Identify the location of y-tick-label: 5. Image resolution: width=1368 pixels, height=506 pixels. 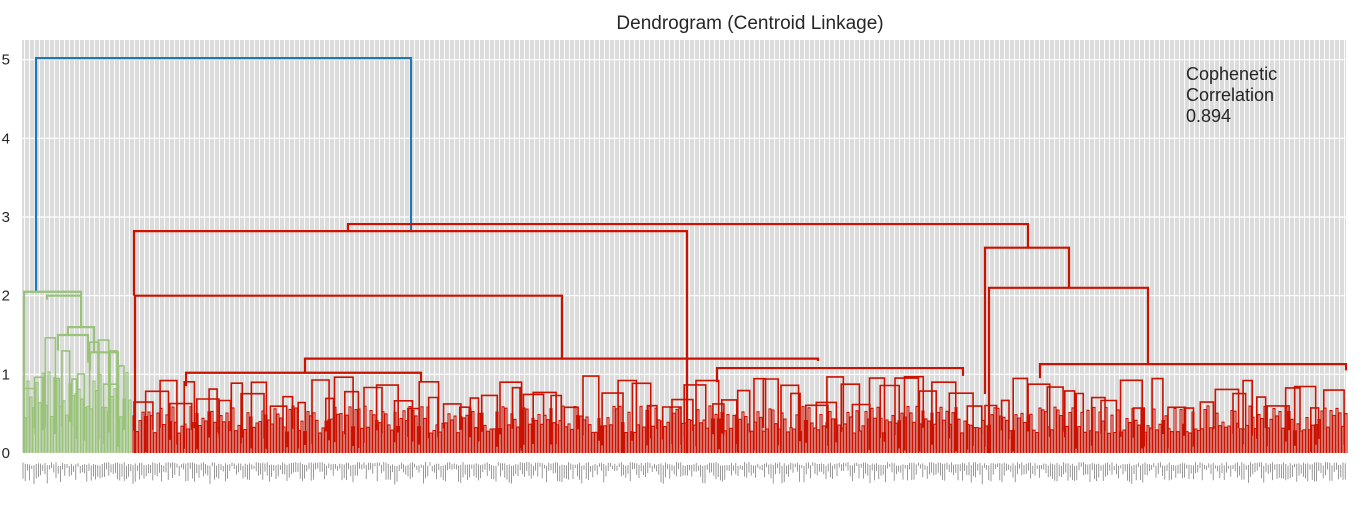
(6, 60).